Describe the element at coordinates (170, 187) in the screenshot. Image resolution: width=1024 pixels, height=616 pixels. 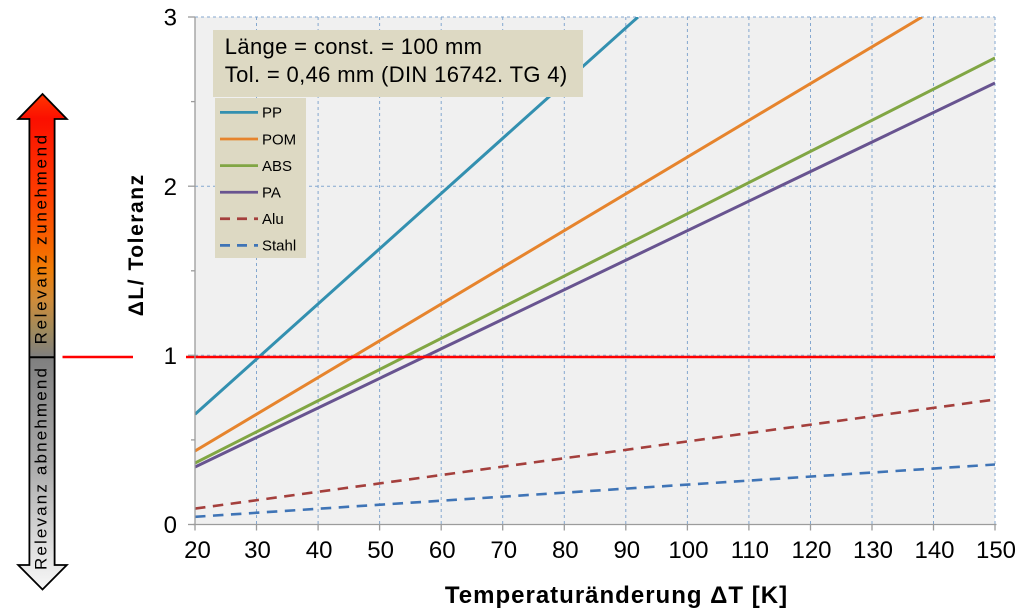
I see `svg-text: 2` at that location.